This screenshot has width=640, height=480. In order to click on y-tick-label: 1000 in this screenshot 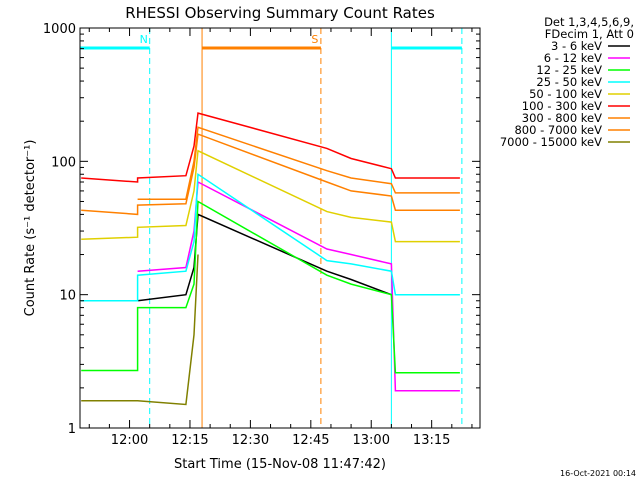, I will do `click(59, 29)`.